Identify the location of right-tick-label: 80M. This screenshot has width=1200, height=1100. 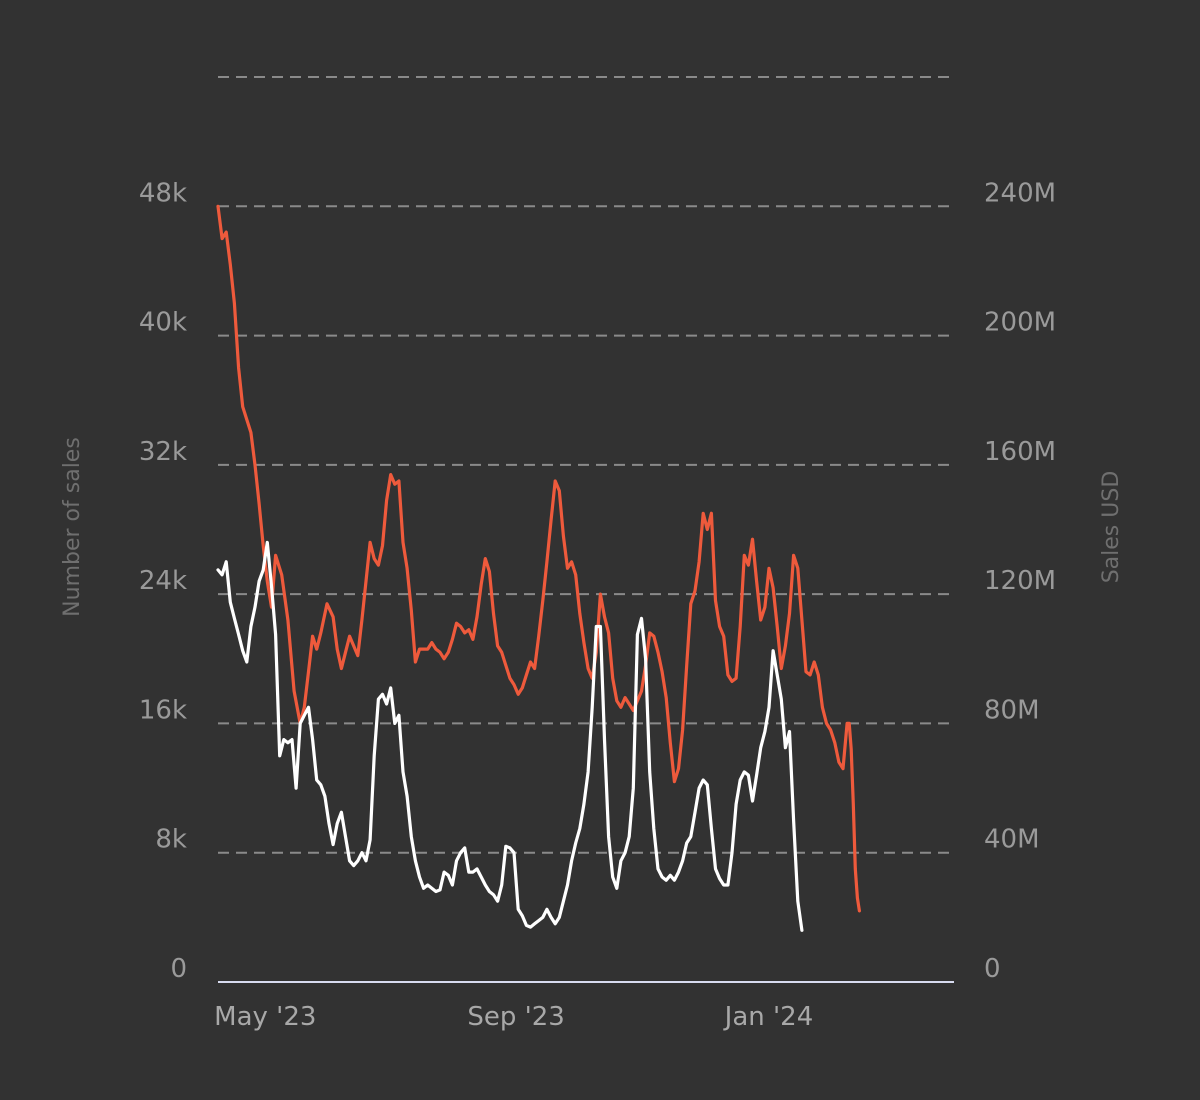
(1012, 710).